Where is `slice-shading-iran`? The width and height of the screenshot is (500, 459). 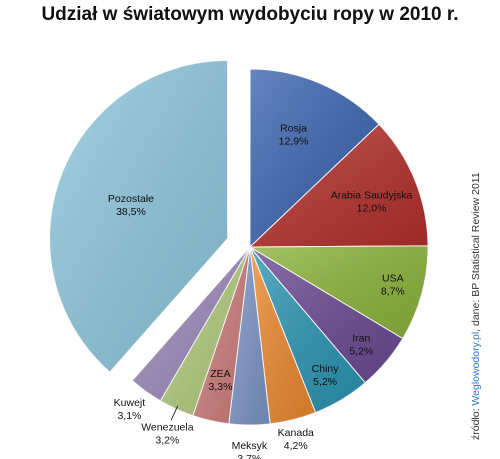 slice-shading-iran is located at coordinates (326, 315).